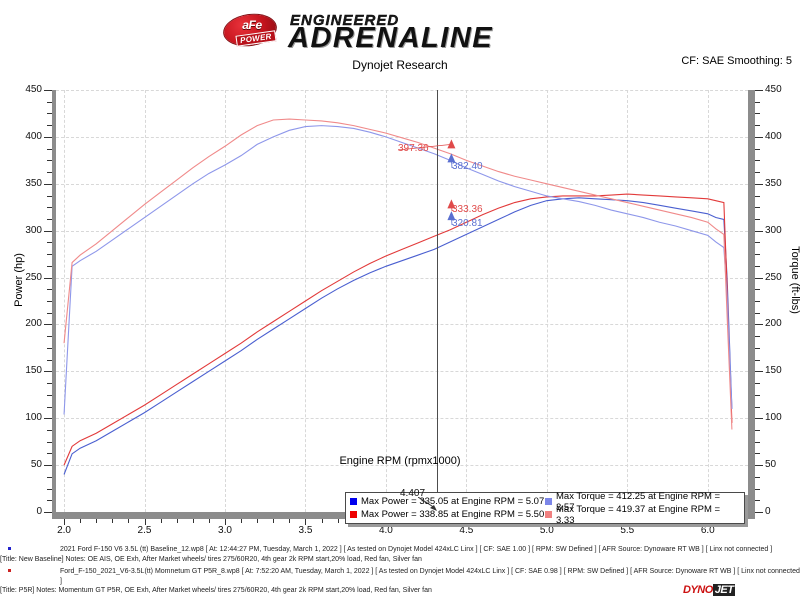 The width and height of the screenshot is (800, 600). I want to click on x-axis-label: 4.0, so click(385, 530).